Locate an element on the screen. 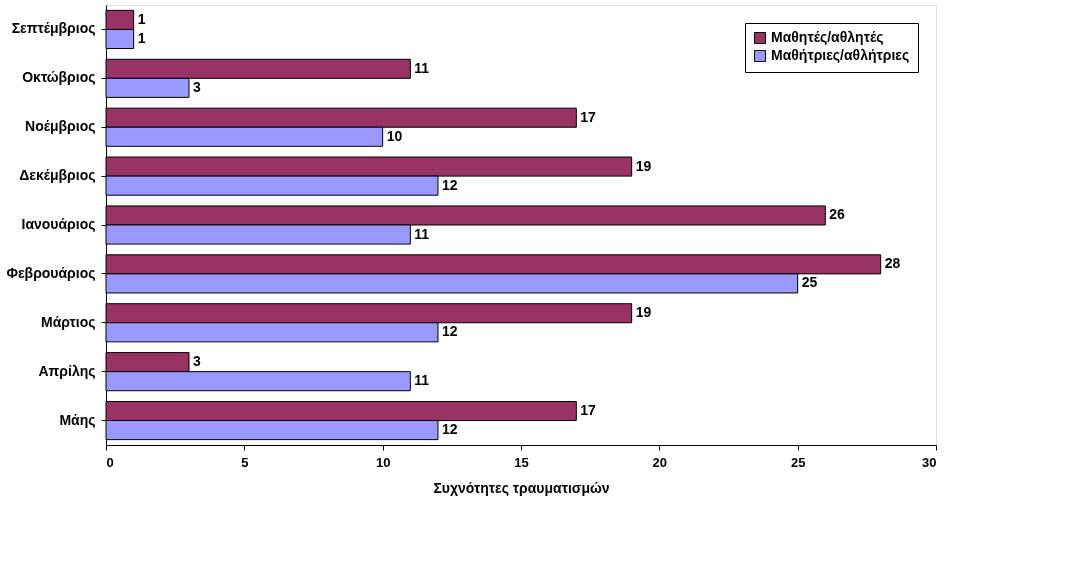  y-tick-label: Νοέμβριος is located at coordinates (60, 126).